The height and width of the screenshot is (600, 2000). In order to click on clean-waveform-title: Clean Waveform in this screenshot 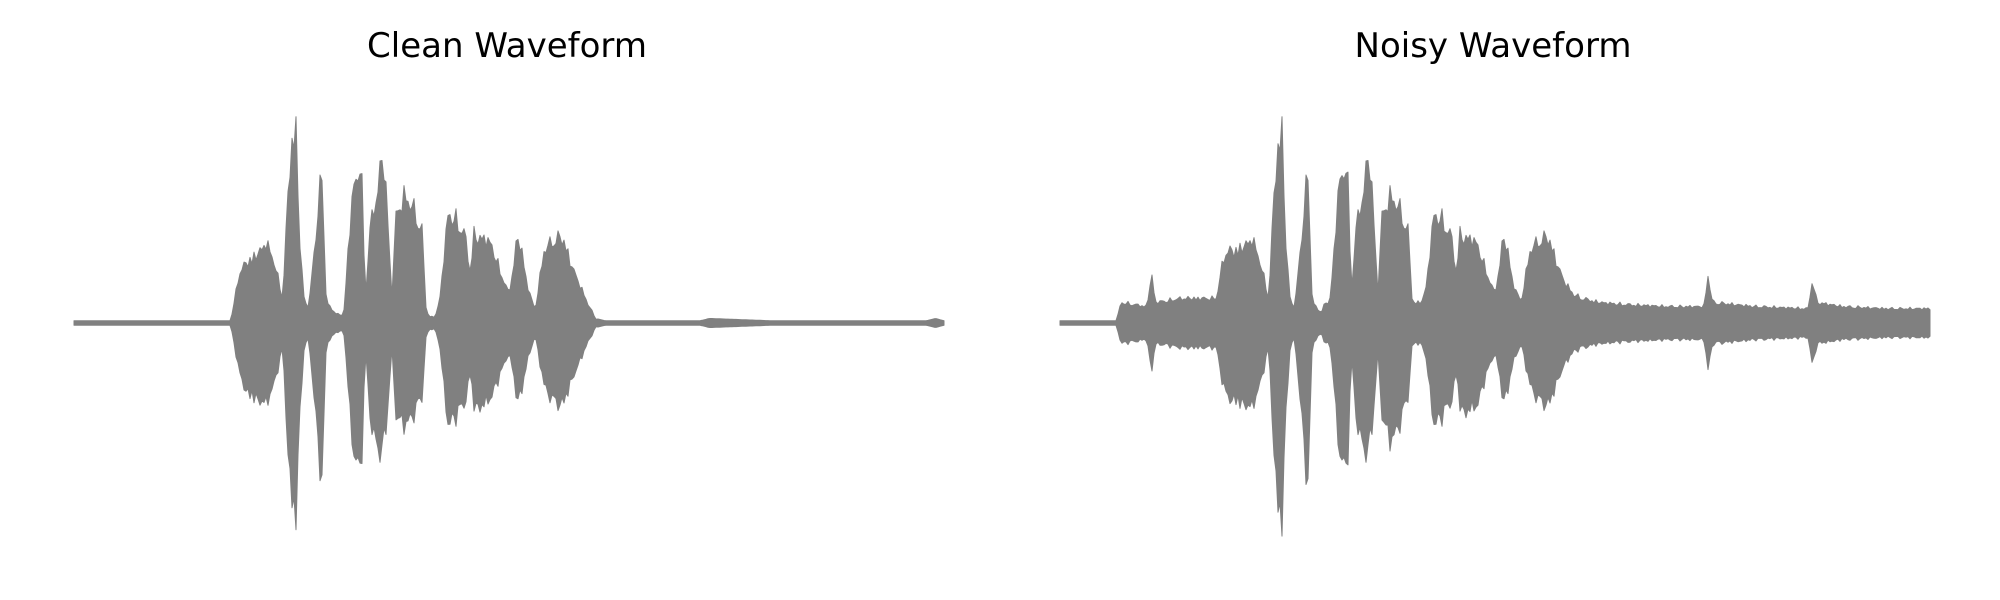, I will do `click(507, 46)`.